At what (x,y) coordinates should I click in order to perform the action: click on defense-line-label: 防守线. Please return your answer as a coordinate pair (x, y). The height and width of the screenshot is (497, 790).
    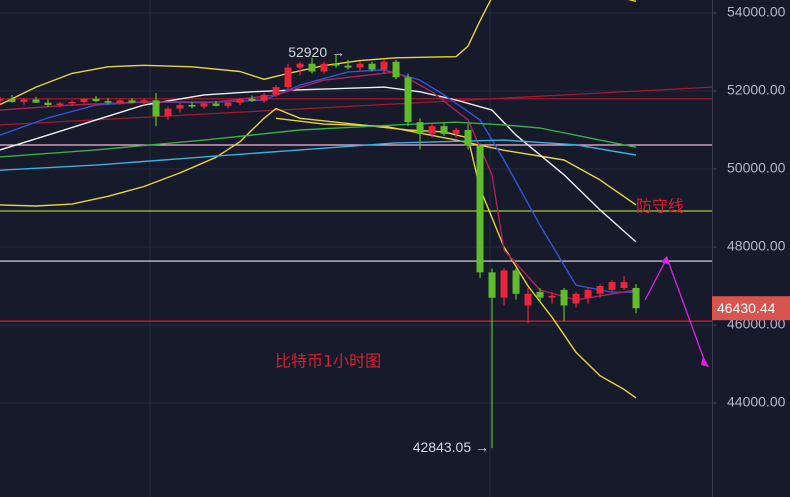
    Looking at the image, I should click on (660, 206).